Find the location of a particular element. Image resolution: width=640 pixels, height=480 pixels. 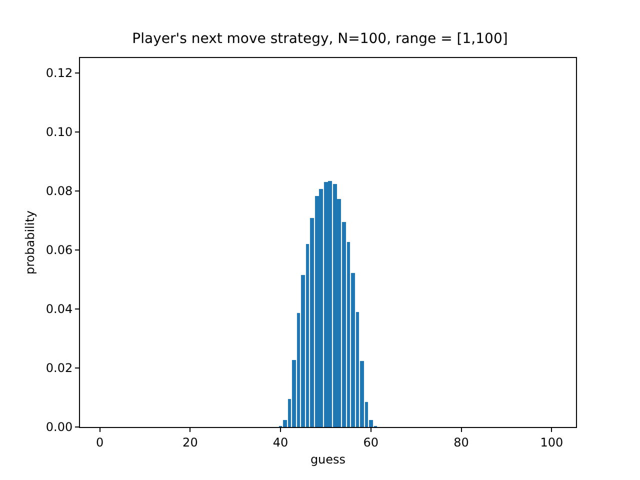

y-tick-label: 0.10 is located at coordinates (59, 132).